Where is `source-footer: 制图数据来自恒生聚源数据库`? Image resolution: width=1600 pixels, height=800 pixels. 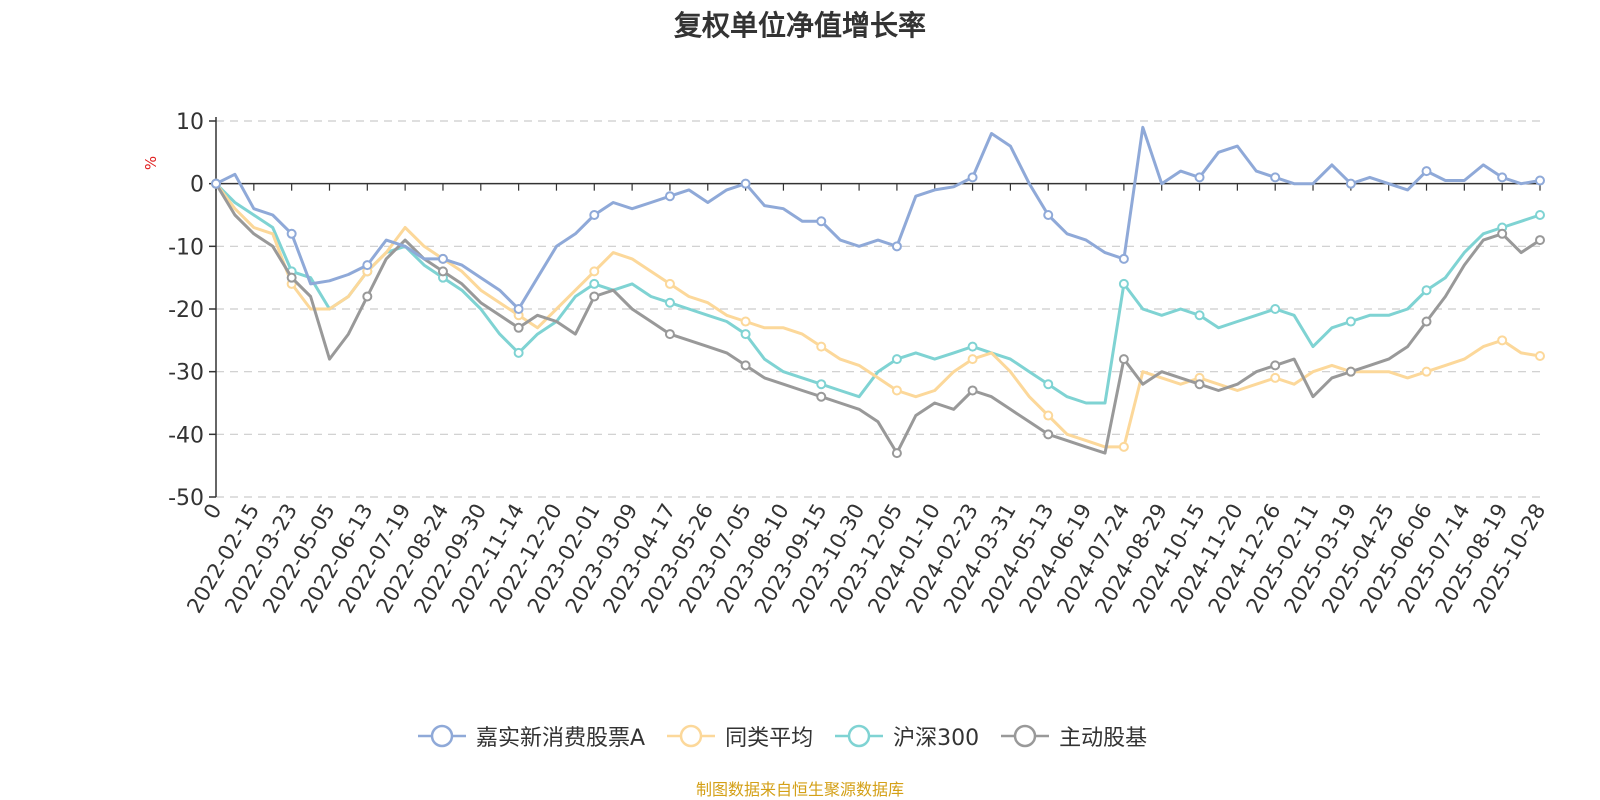
source-footer: 制图数据来自恒生聚源数据库 is located at coordinates (799, 789).